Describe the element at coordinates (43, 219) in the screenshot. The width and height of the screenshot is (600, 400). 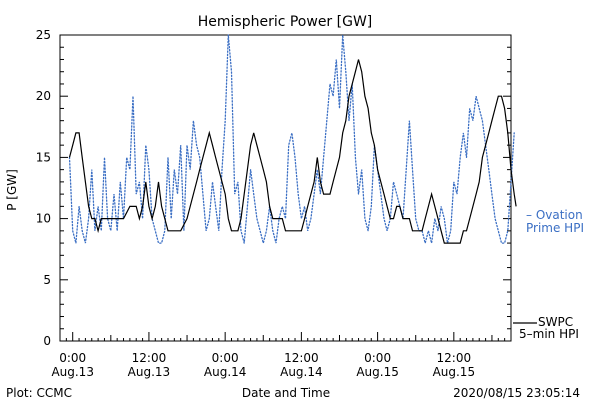
I see `y-tick-label: 10` at that location.